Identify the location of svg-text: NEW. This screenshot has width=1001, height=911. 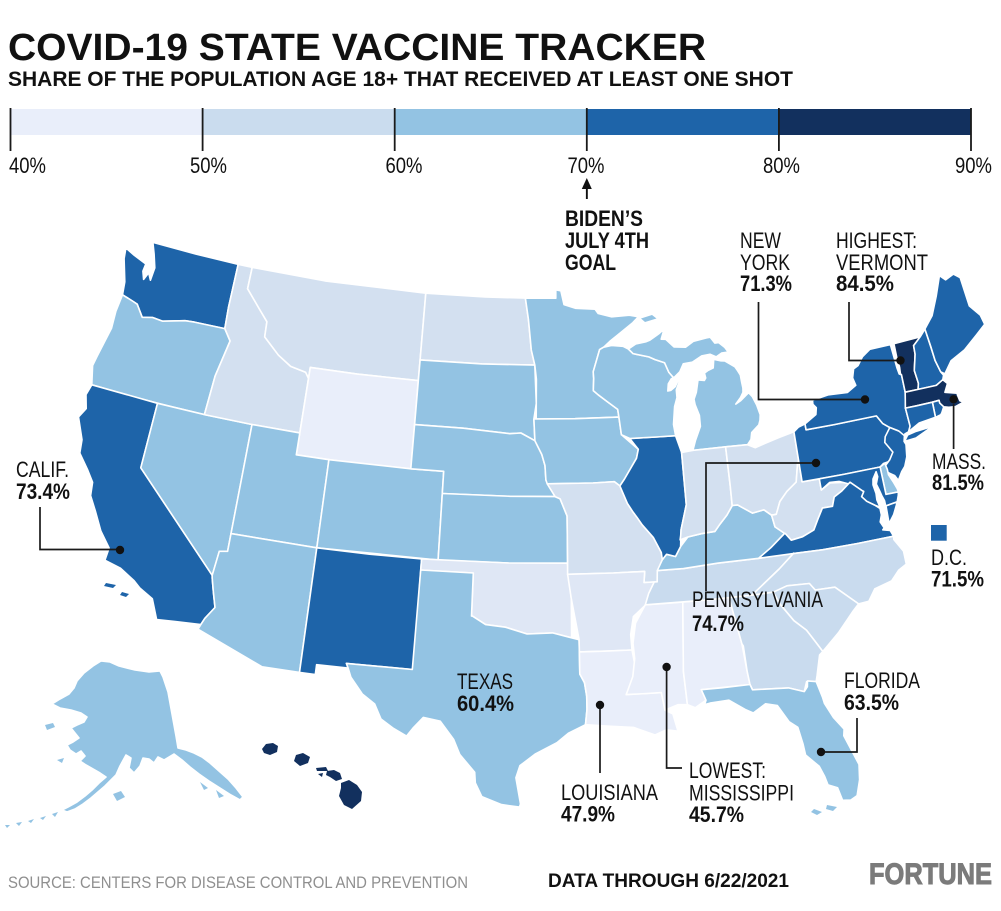
(760, 240).